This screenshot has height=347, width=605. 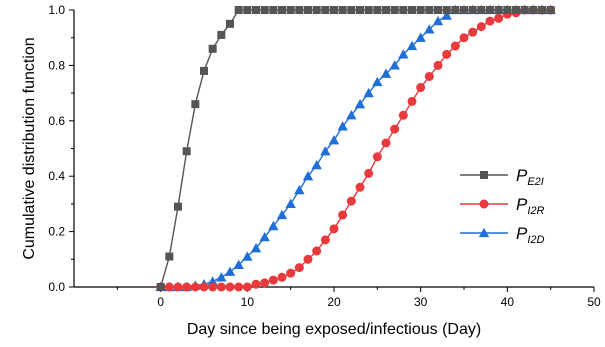 What do you see at coordinates (334, 302) in the screenshot?
I see `x-tick-label: 20` at bounding box center [334, 302].